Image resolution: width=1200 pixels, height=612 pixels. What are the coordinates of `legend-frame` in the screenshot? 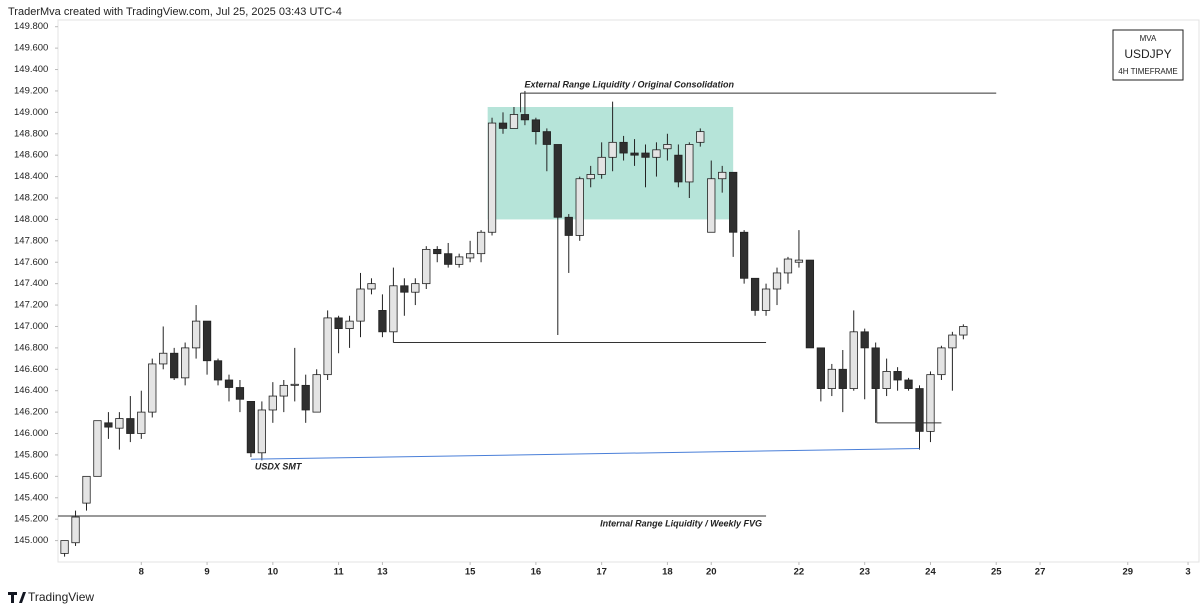 It's located at (1148, 55).